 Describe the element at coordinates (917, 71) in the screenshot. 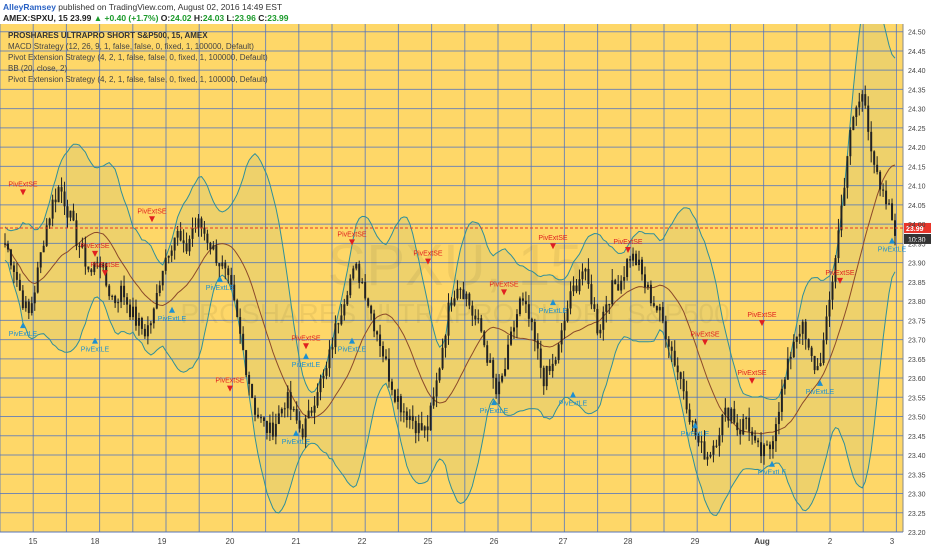

I see `y-tick-label: 24.40` at that location.